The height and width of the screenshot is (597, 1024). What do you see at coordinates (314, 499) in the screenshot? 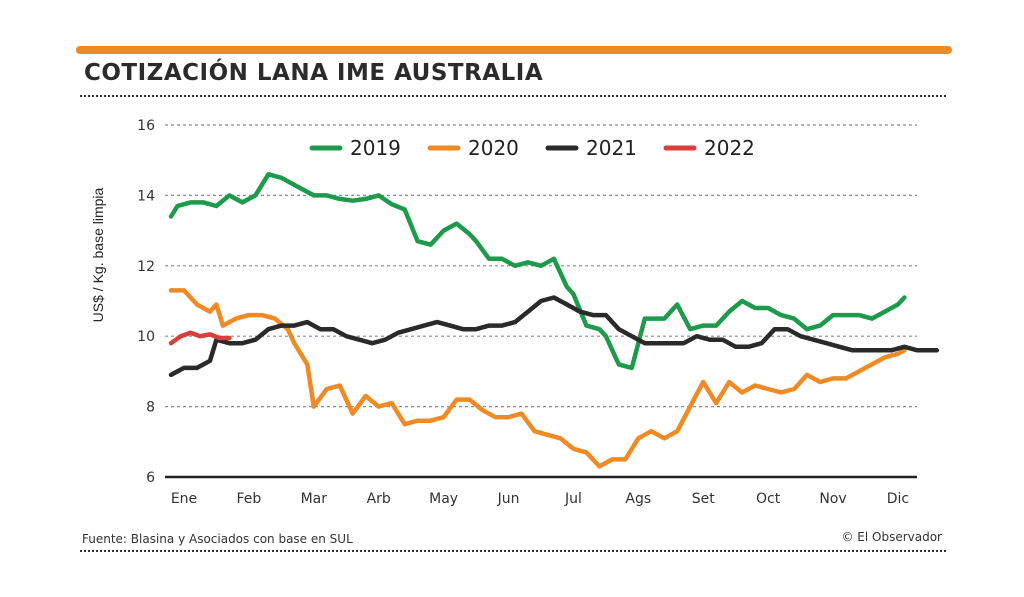
I see `x-tick-label: Mar` at bounding box center [314, 499].